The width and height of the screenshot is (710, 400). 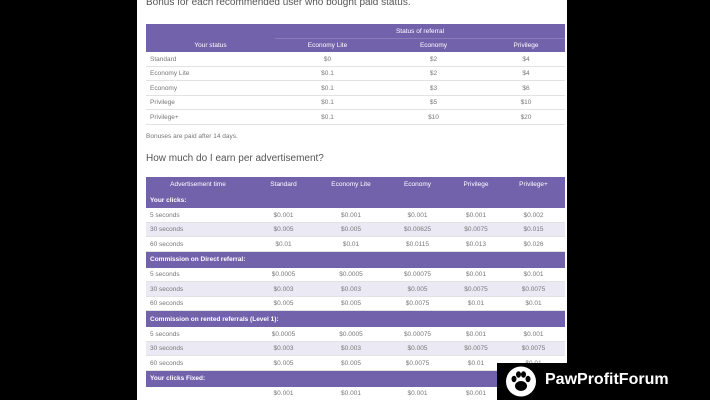 What do you see at coordinates (192, 136) in the screenshot?
I see `bonus-note: Bonuses are paid after 14 days.` at bounding box center [192, 136].